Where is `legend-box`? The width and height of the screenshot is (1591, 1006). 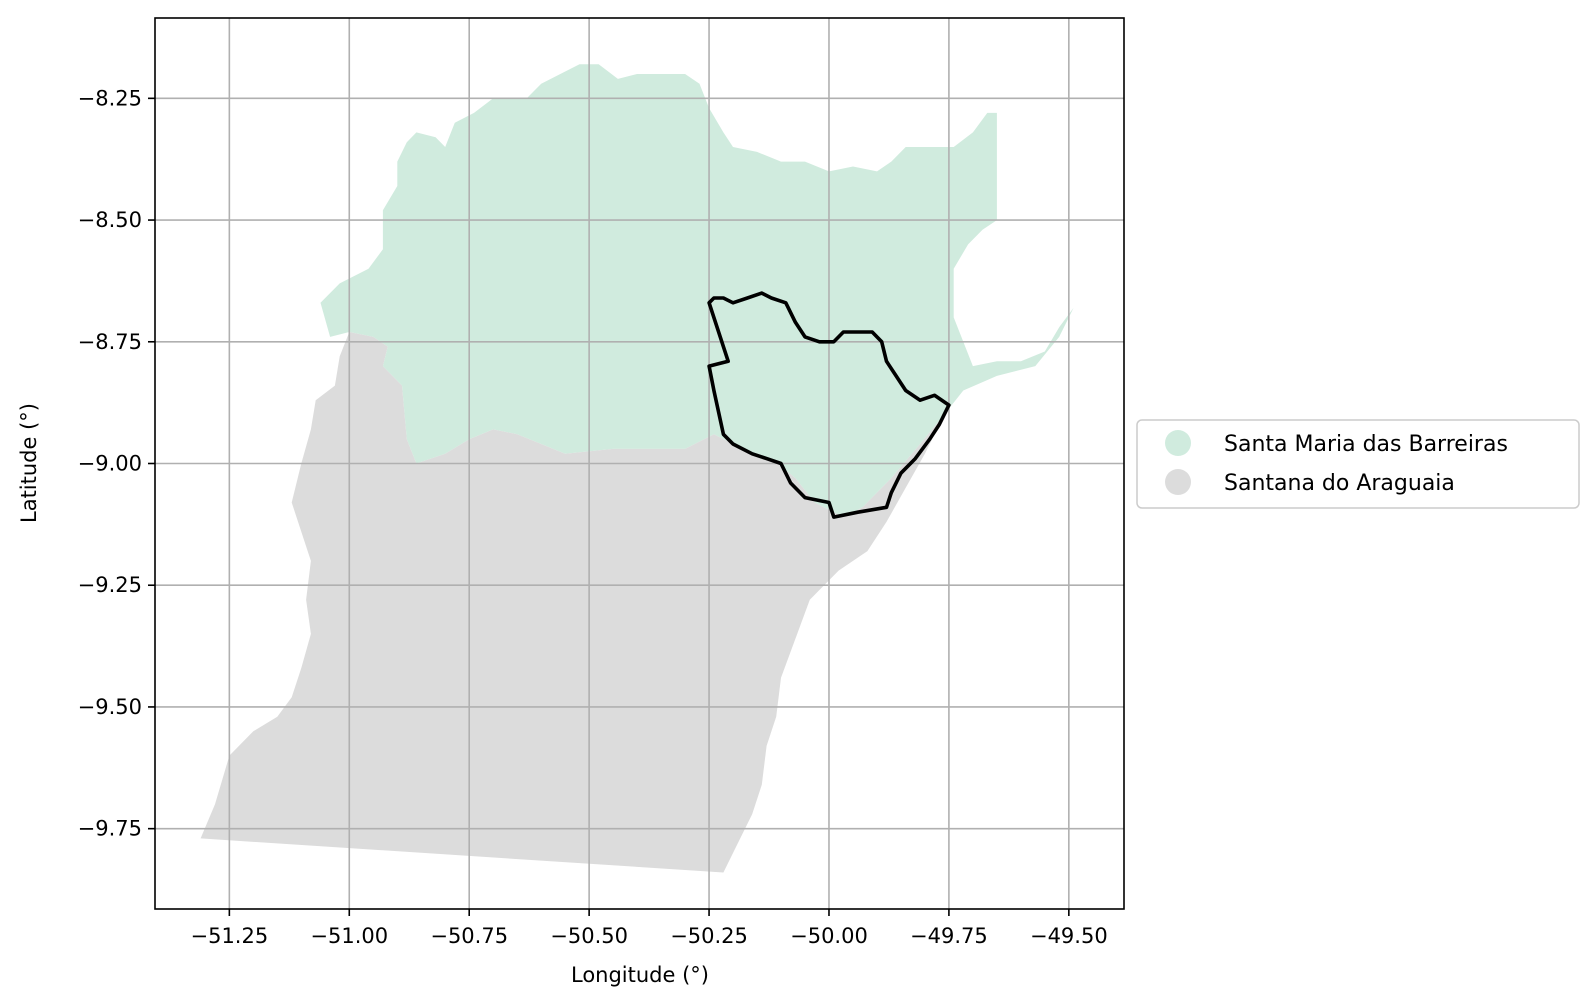 legend-box is located at coordinates (1358, 464).